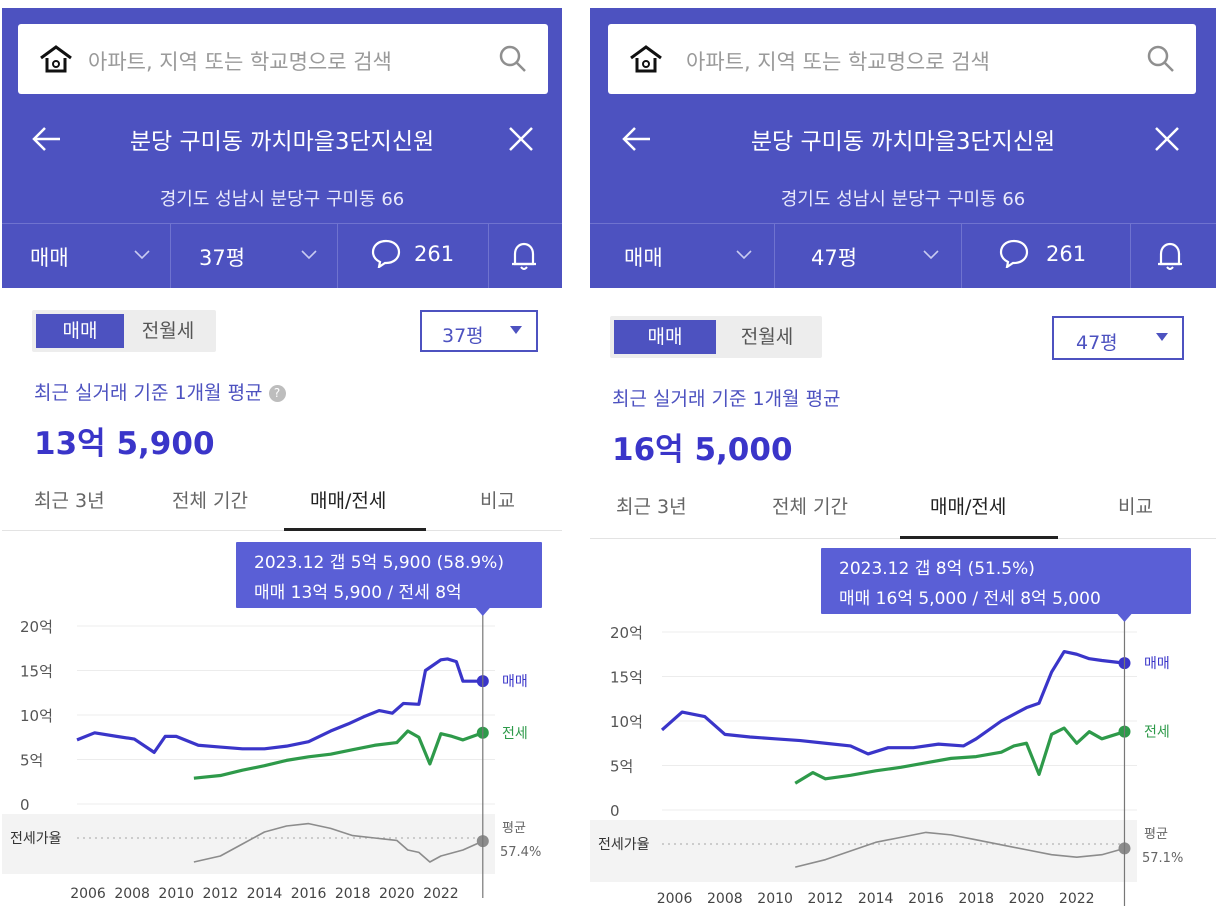  Describe the element at coordinates (1118, 338) in the screenshot. I see `size-dropdown: 47평` at that location.